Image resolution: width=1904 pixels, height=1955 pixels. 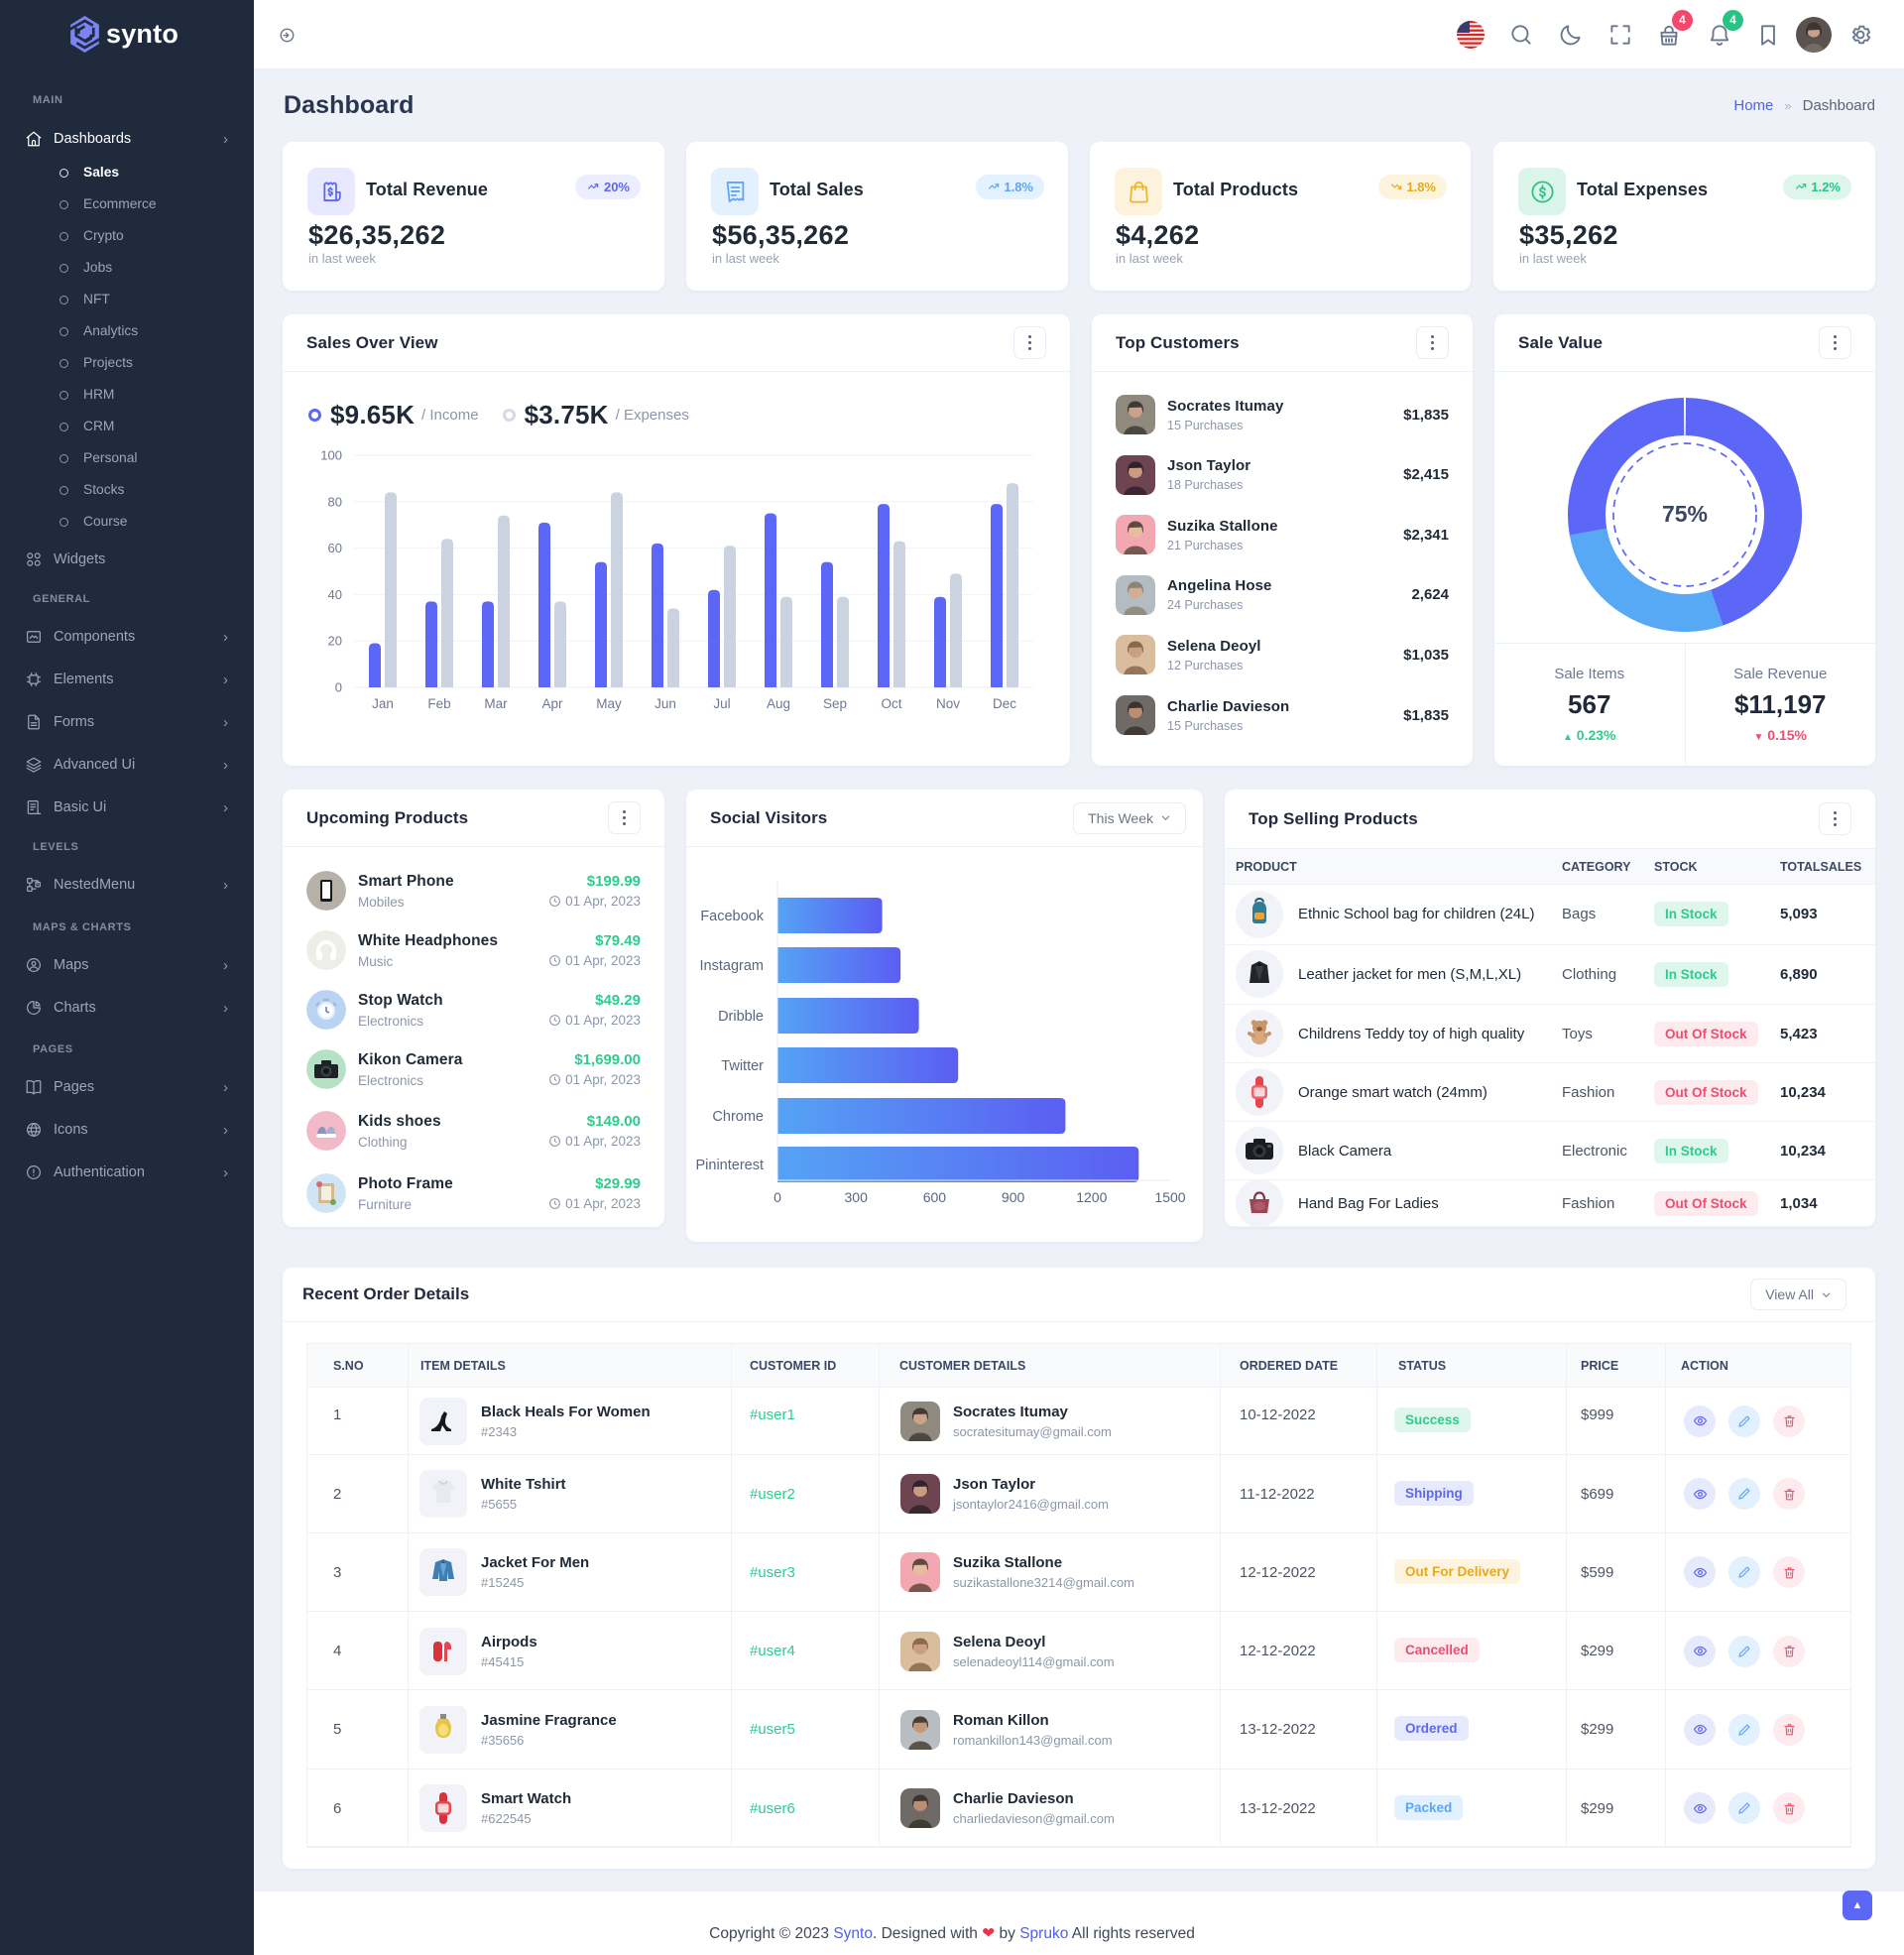 What do you see at coordinates (1004, 704) in the screenshot?
I see `svg-text: Dec` at bounding box center [1004, 704].